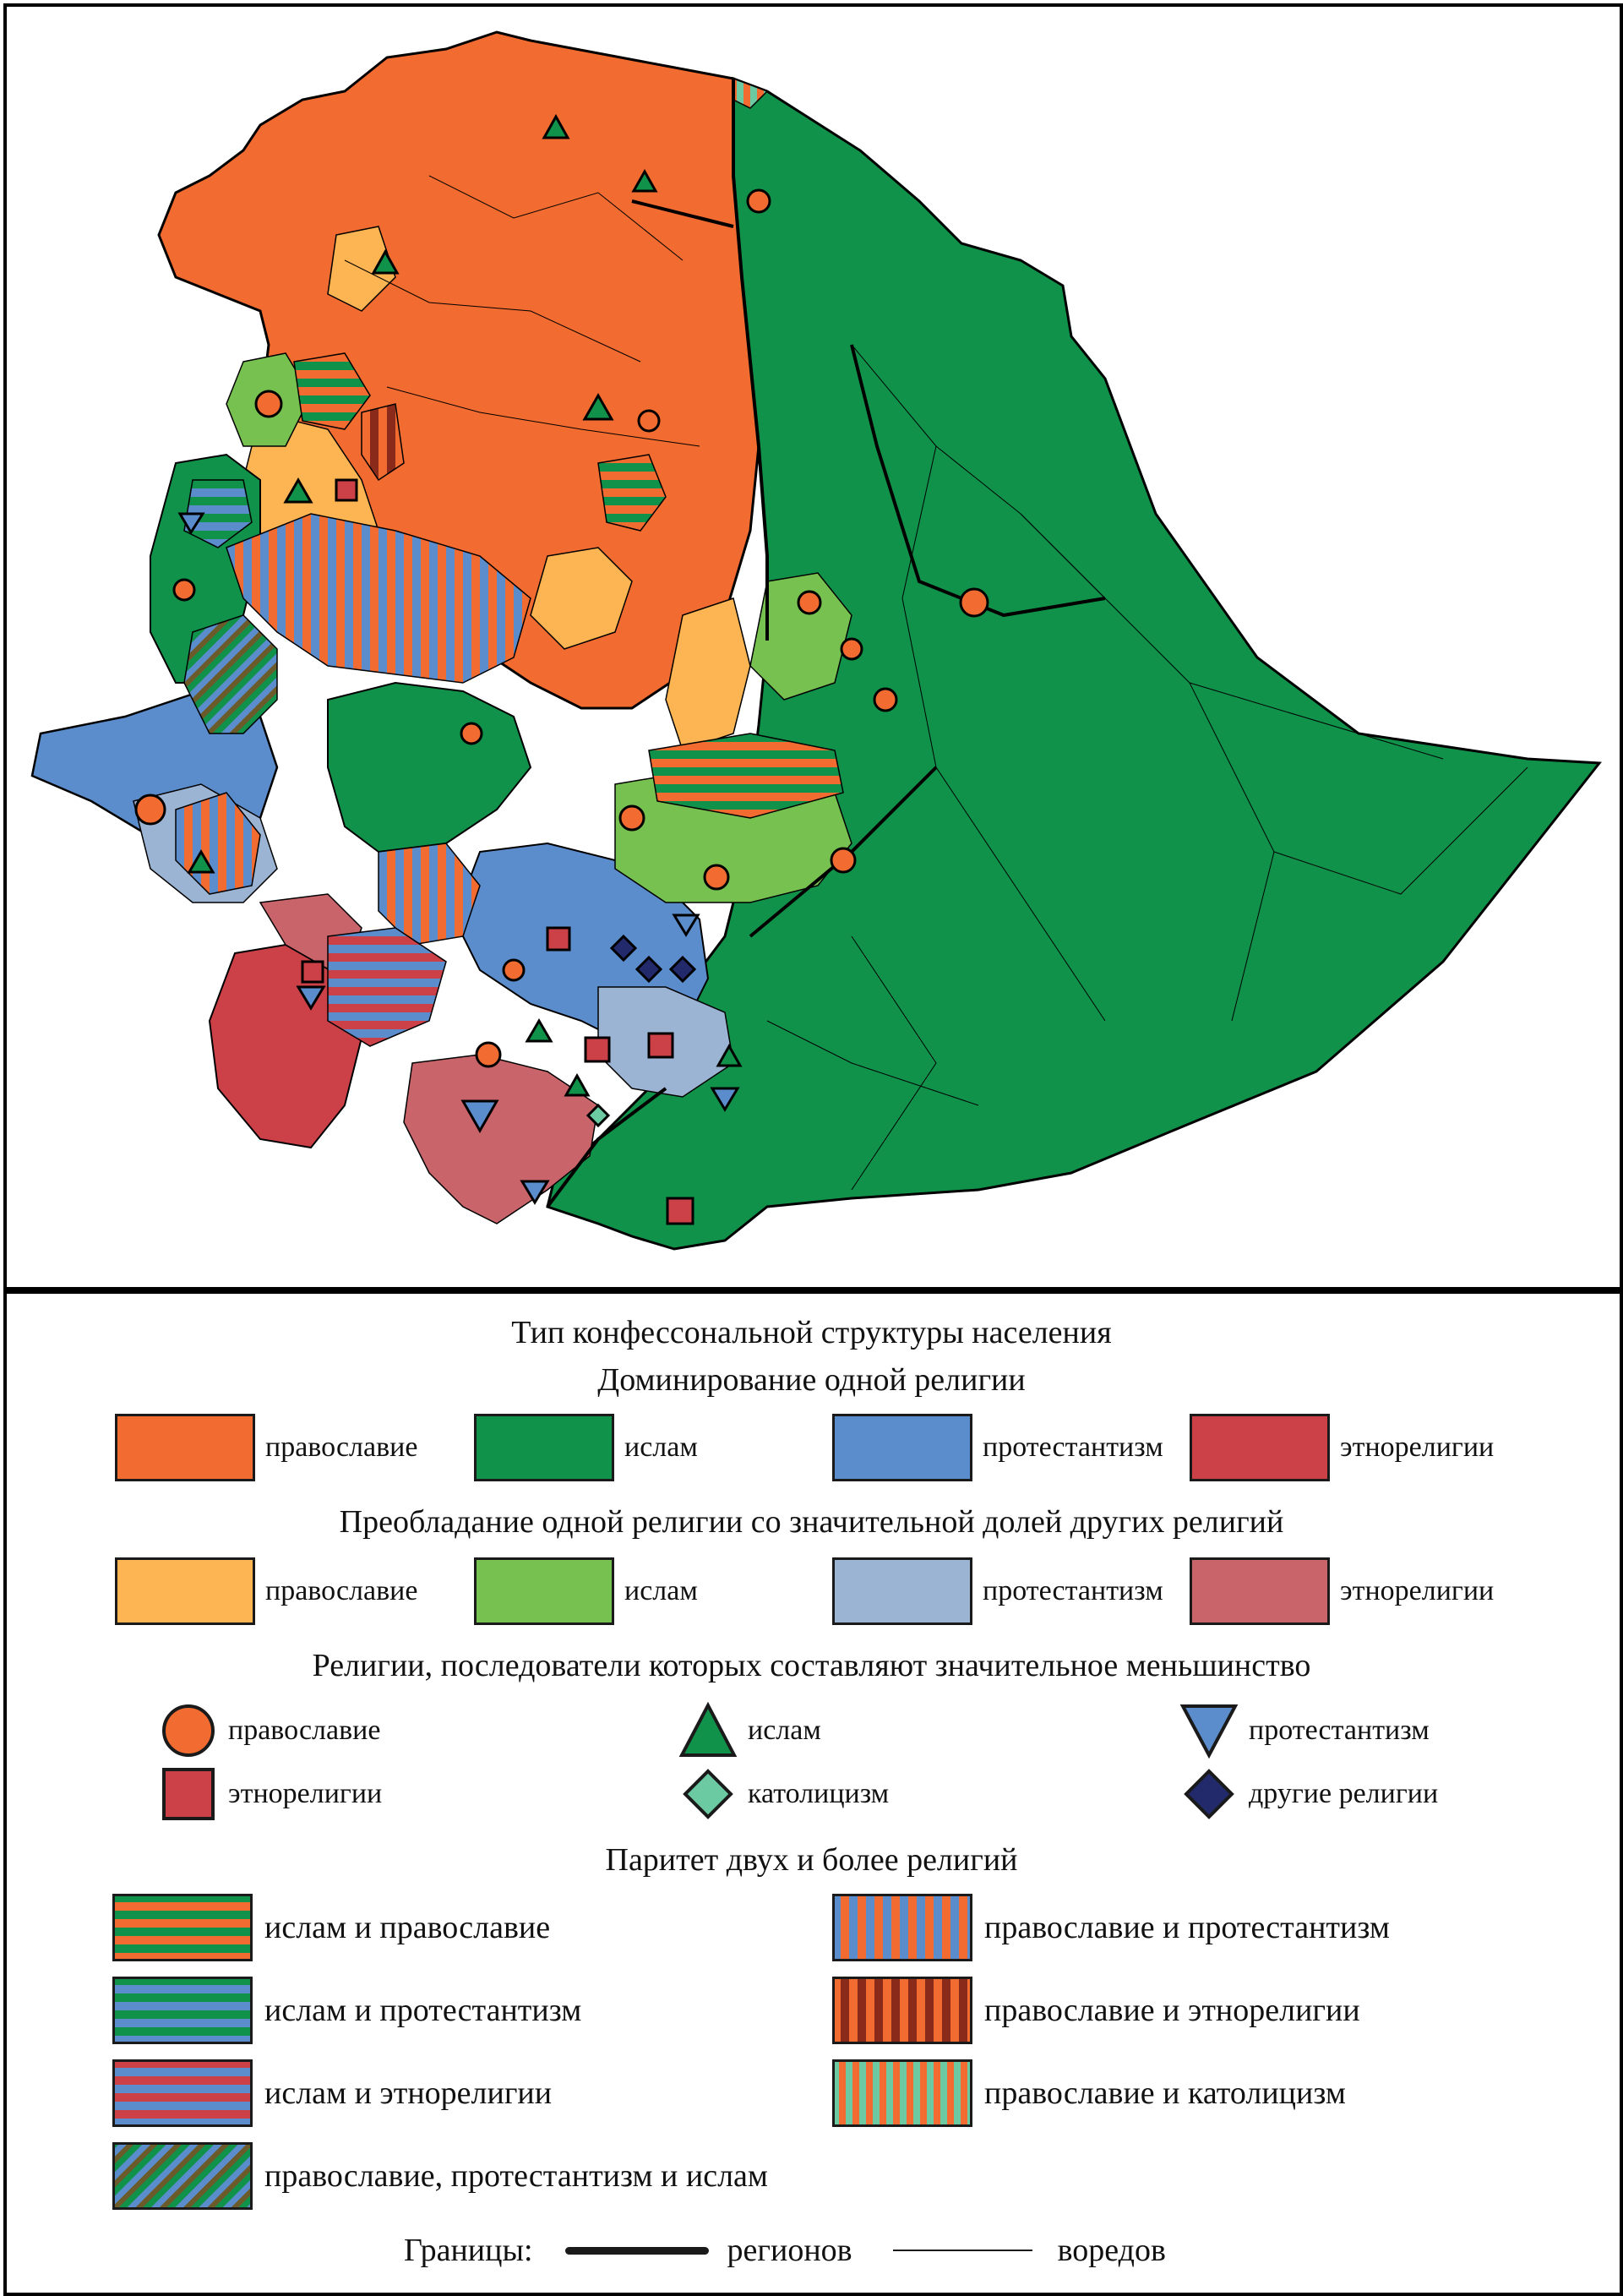 Image resolution: width=1623 pixels, height=2296 pixels. What do you see at coordinates (429, 767) in the screenshot?
I see `region-islam-center` at bounding box center [429, 767].